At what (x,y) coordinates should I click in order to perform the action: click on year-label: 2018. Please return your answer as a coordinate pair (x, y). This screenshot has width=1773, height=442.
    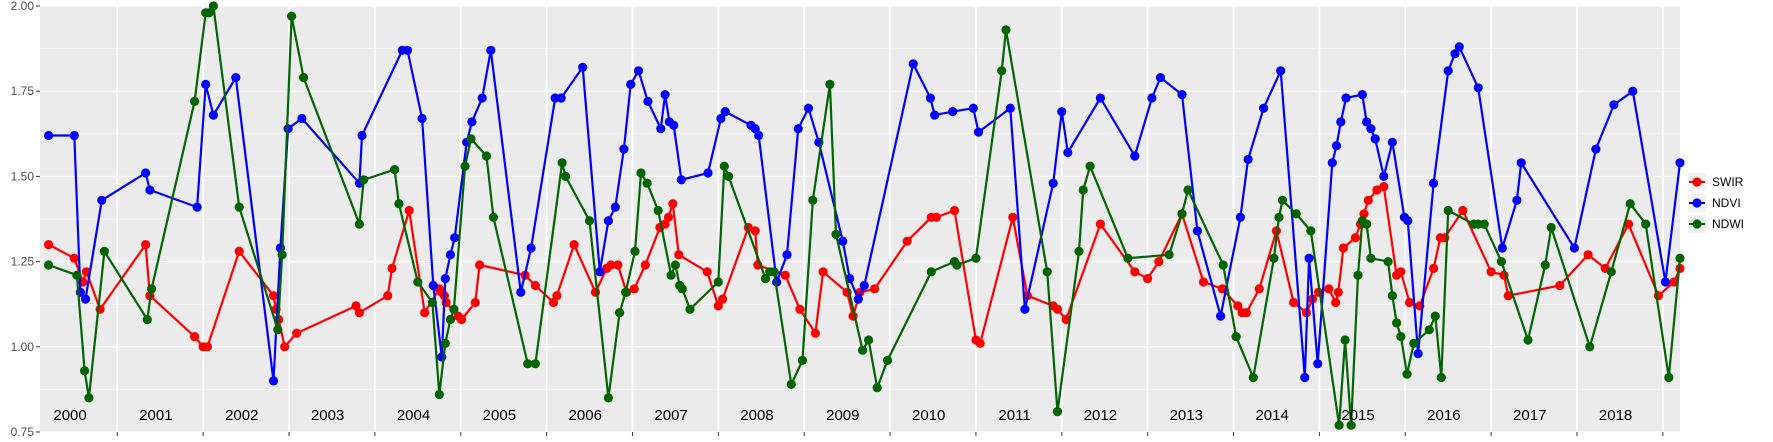
    Looking at the image, I should click on (1615, 415).